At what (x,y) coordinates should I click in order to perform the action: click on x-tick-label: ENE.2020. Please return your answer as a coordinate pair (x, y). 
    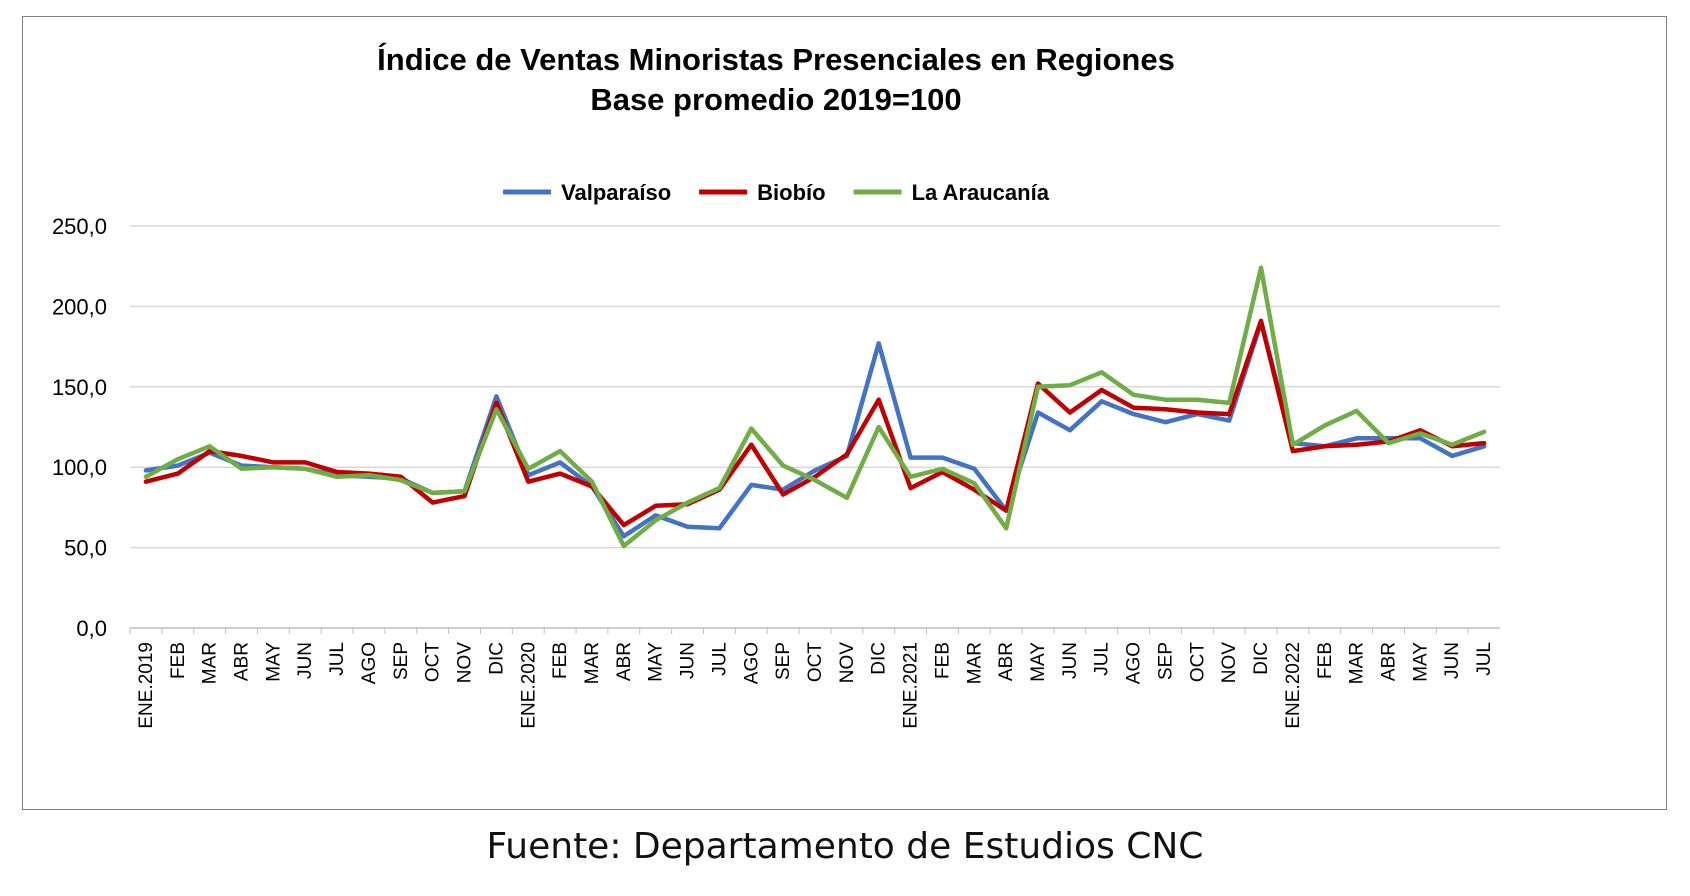
    Looking at the image, I should click on (528, 685).